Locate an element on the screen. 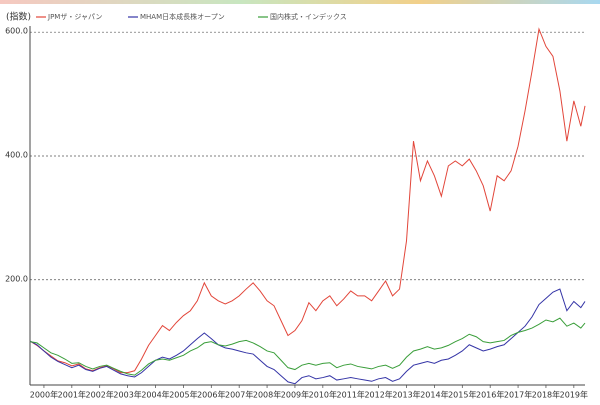 Image resolution: width=600 pixels, height=405 pixels. y-tick-label: 400.0 is located at coordinates (16, 154).